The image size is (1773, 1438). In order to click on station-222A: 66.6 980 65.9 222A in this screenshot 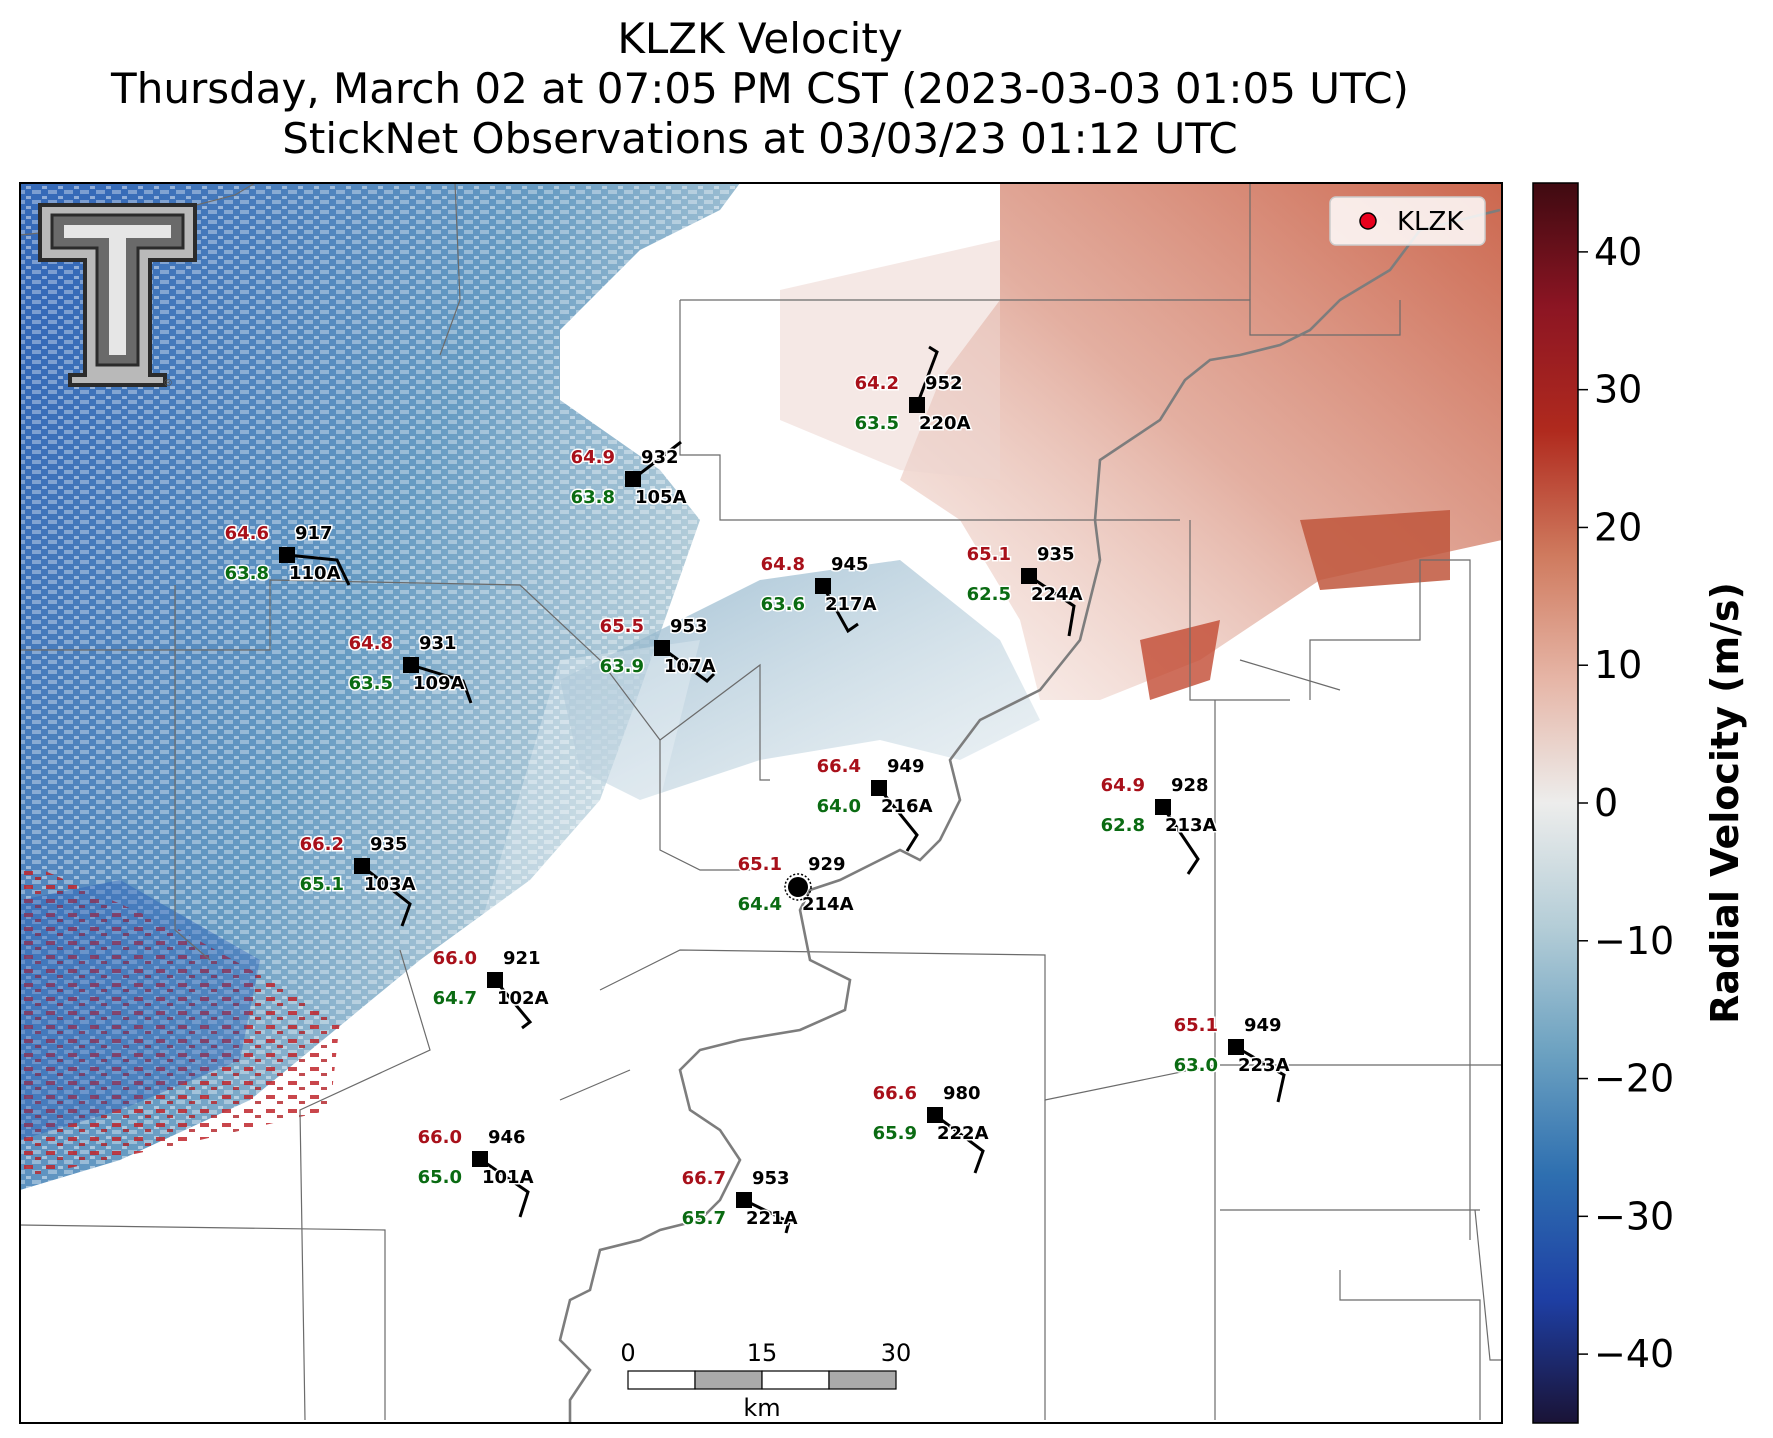, I will do `click(930, 1128)`.